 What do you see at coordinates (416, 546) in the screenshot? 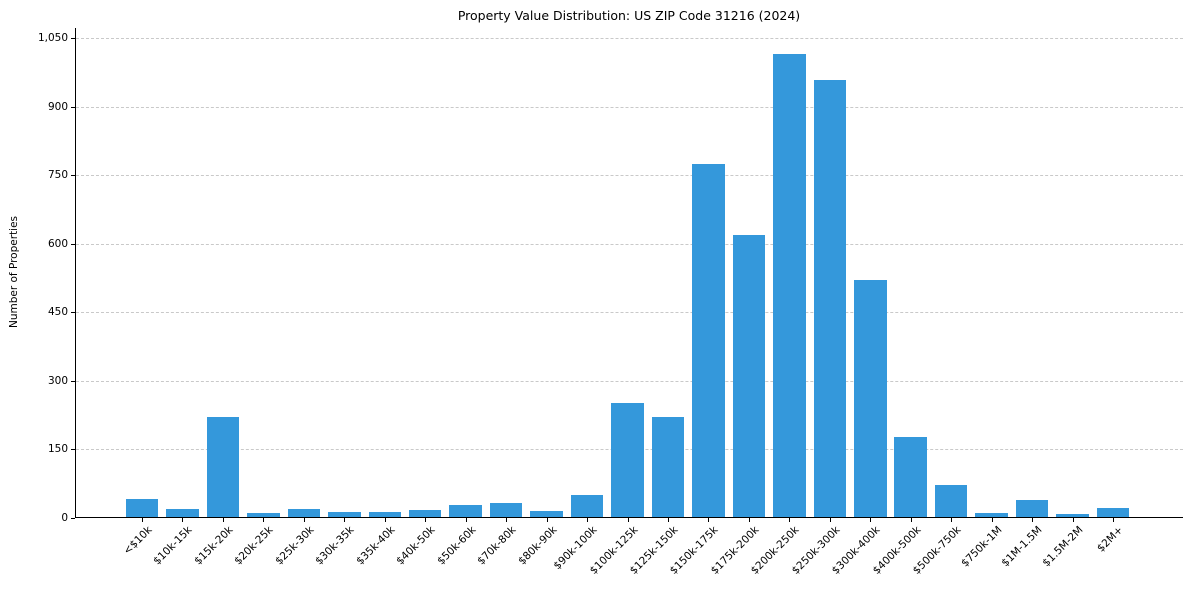
I see `x-tick-label: $40k-50k` at bounding box center [416, 546].